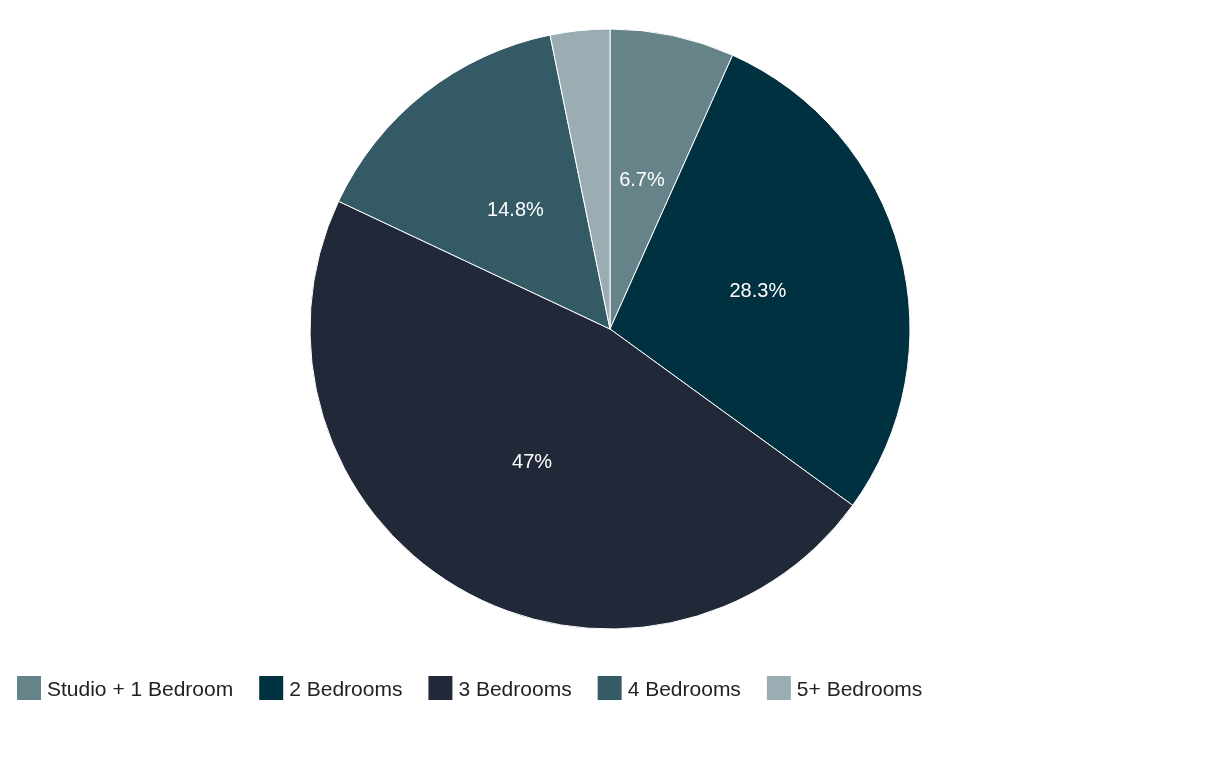 The image size is (1220, 774). I want to click on data-label: 47%, so click(532, 460).